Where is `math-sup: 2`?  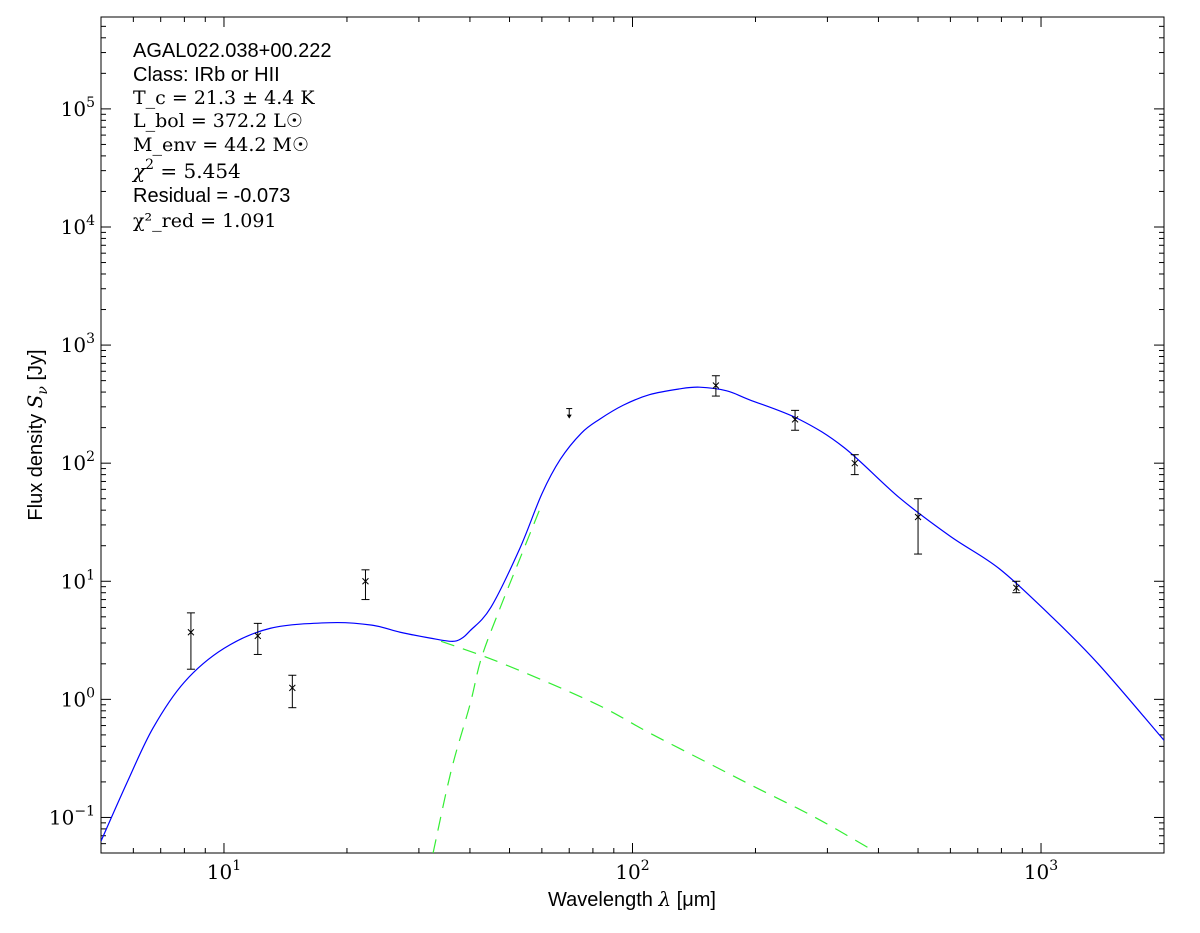
math-sup: 2 is located at coordinates (149, 165).